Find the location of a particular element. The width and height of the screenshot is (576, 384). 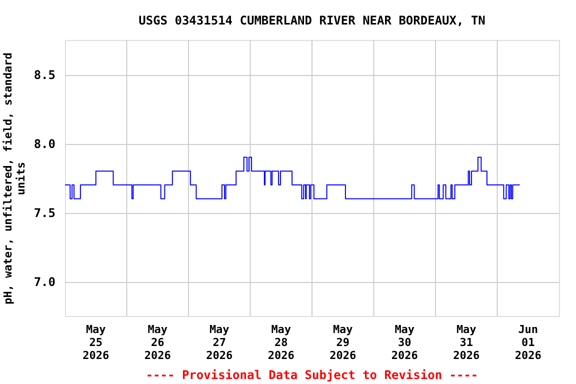

y-axis-title: pH, water, unfiltered, field, standard units is located at coordinates (15, 178).